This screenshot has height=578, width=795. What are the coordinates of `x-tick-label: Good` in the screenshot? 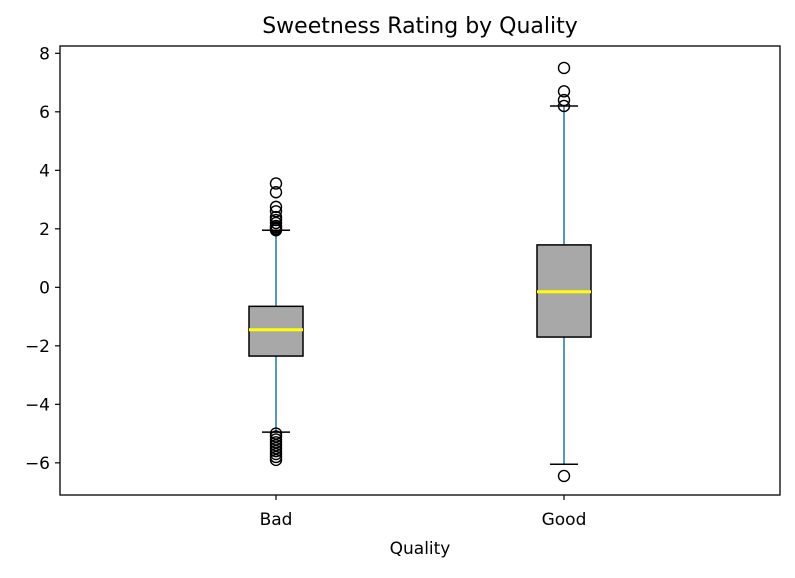 It's located at (564, 520).